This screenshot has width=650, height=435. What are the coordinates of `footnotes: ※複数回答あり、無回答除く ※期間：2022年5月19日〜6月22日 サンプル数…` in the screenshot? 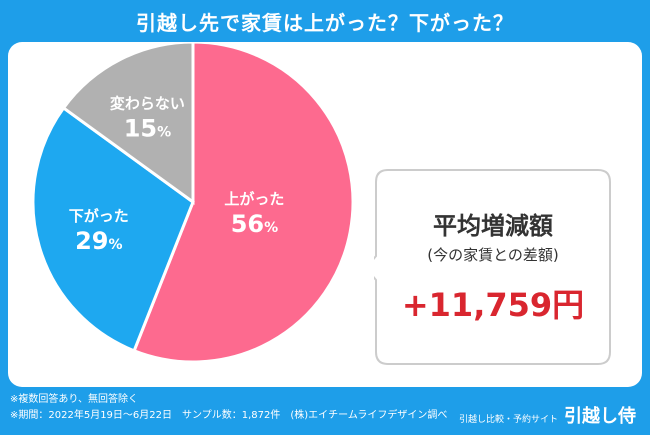 It's located at (240, 408).